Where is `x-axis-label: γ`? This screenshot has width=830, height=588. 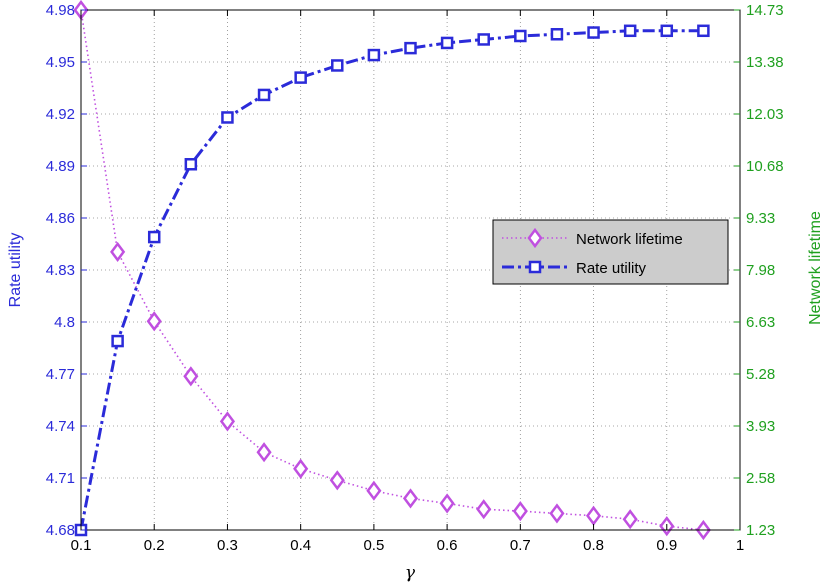 x-axis-label: γ is located at coordinates (410, 573).